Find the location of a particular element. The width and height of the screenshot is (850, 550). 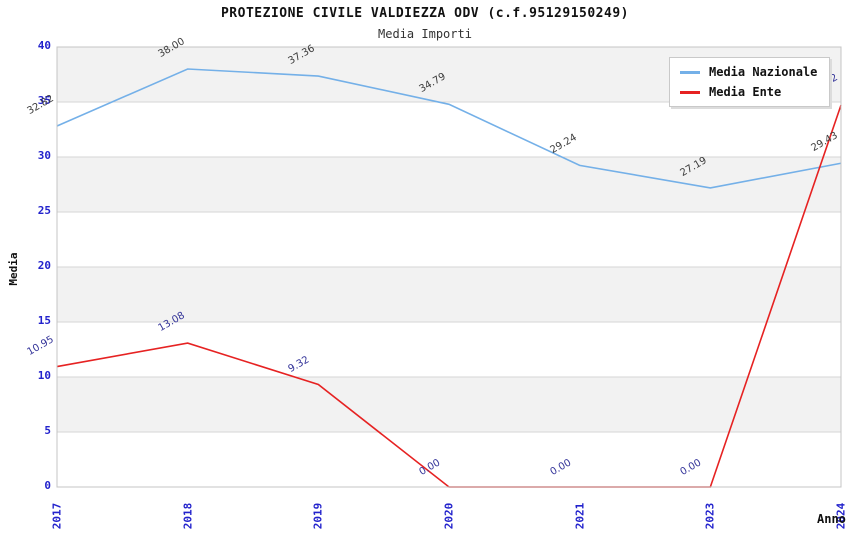

y-tick-label: 0 is located at coordinates (47, 485).